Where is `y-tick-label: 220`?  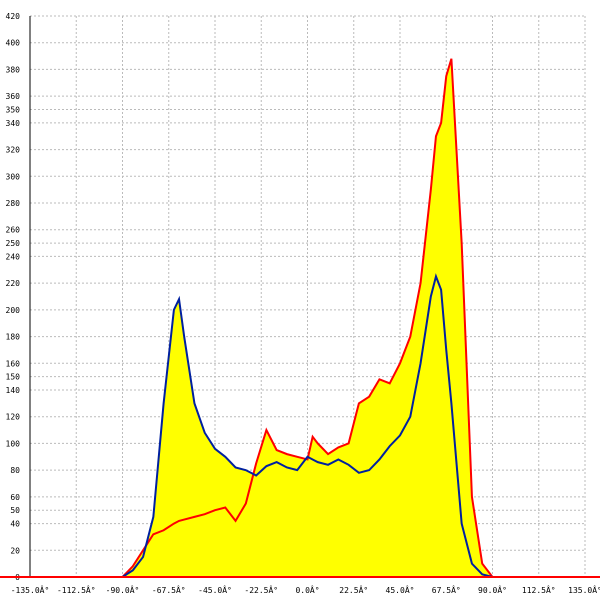 y-tick-label: 220 is located at coordinates (13, 283).